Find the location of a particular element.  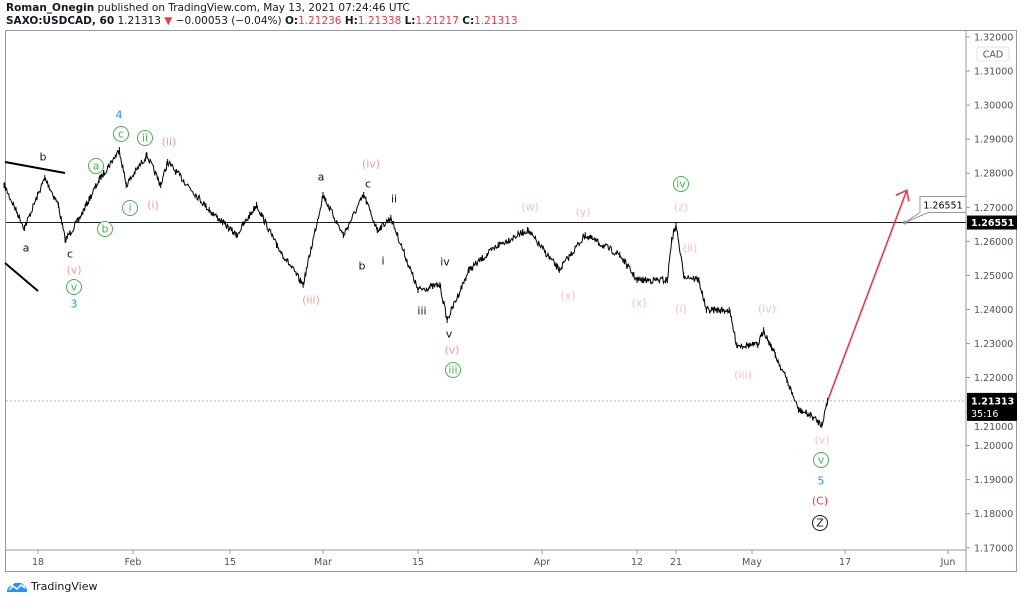

symbol: SAXO:USDCAD, 60 is located at coordinates (60, 21).